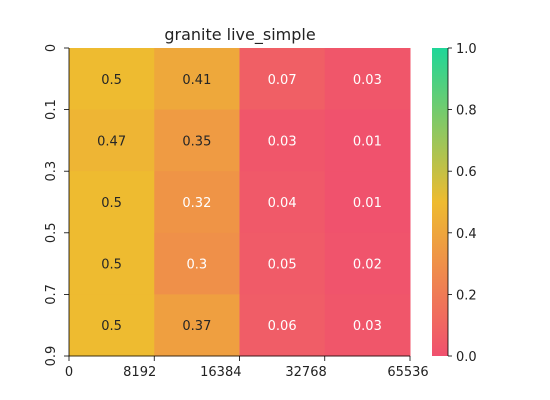 The image size is (550, 400). Describe the element at coordinates (51, 109) in the screenshot. I see `y-tick-label: 0.1` at that location.